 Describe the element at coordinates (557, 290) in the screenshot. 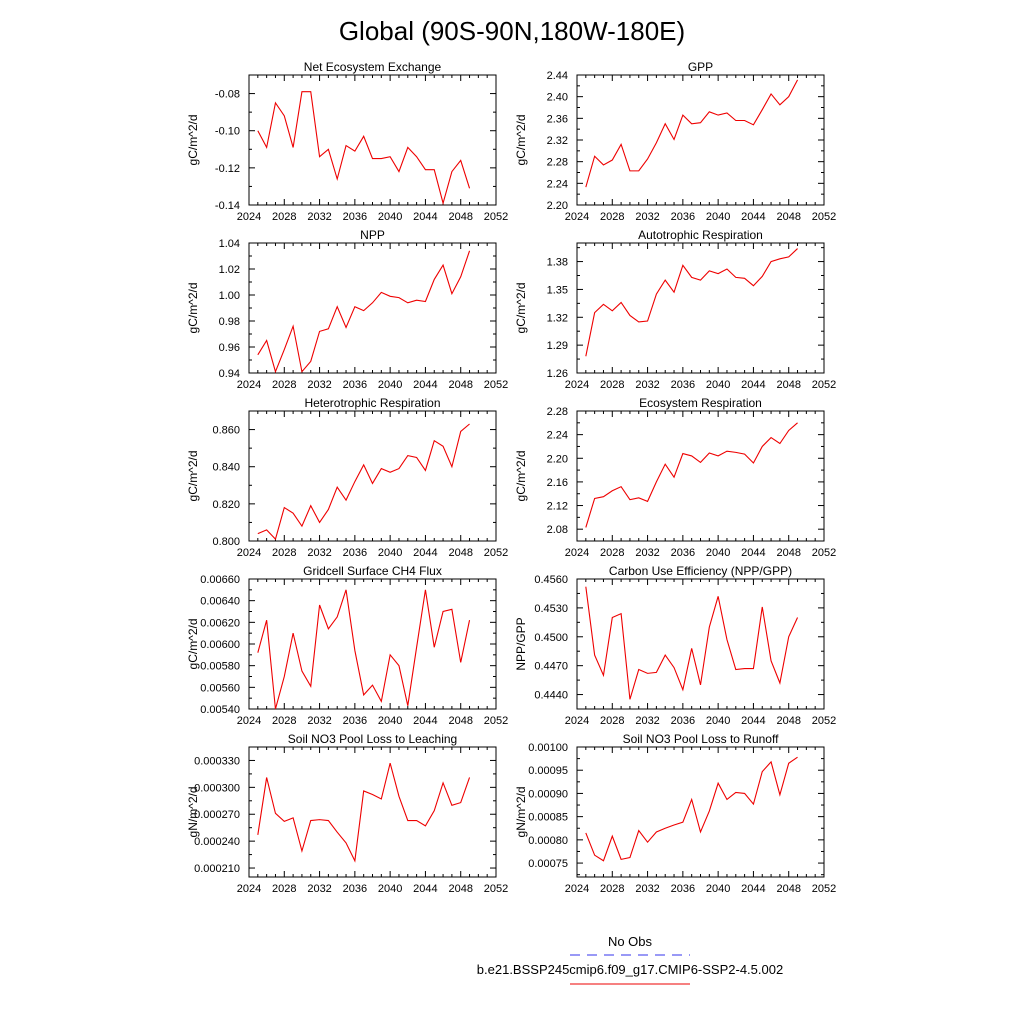

I see `y-tick-label: 1.35` at that location.